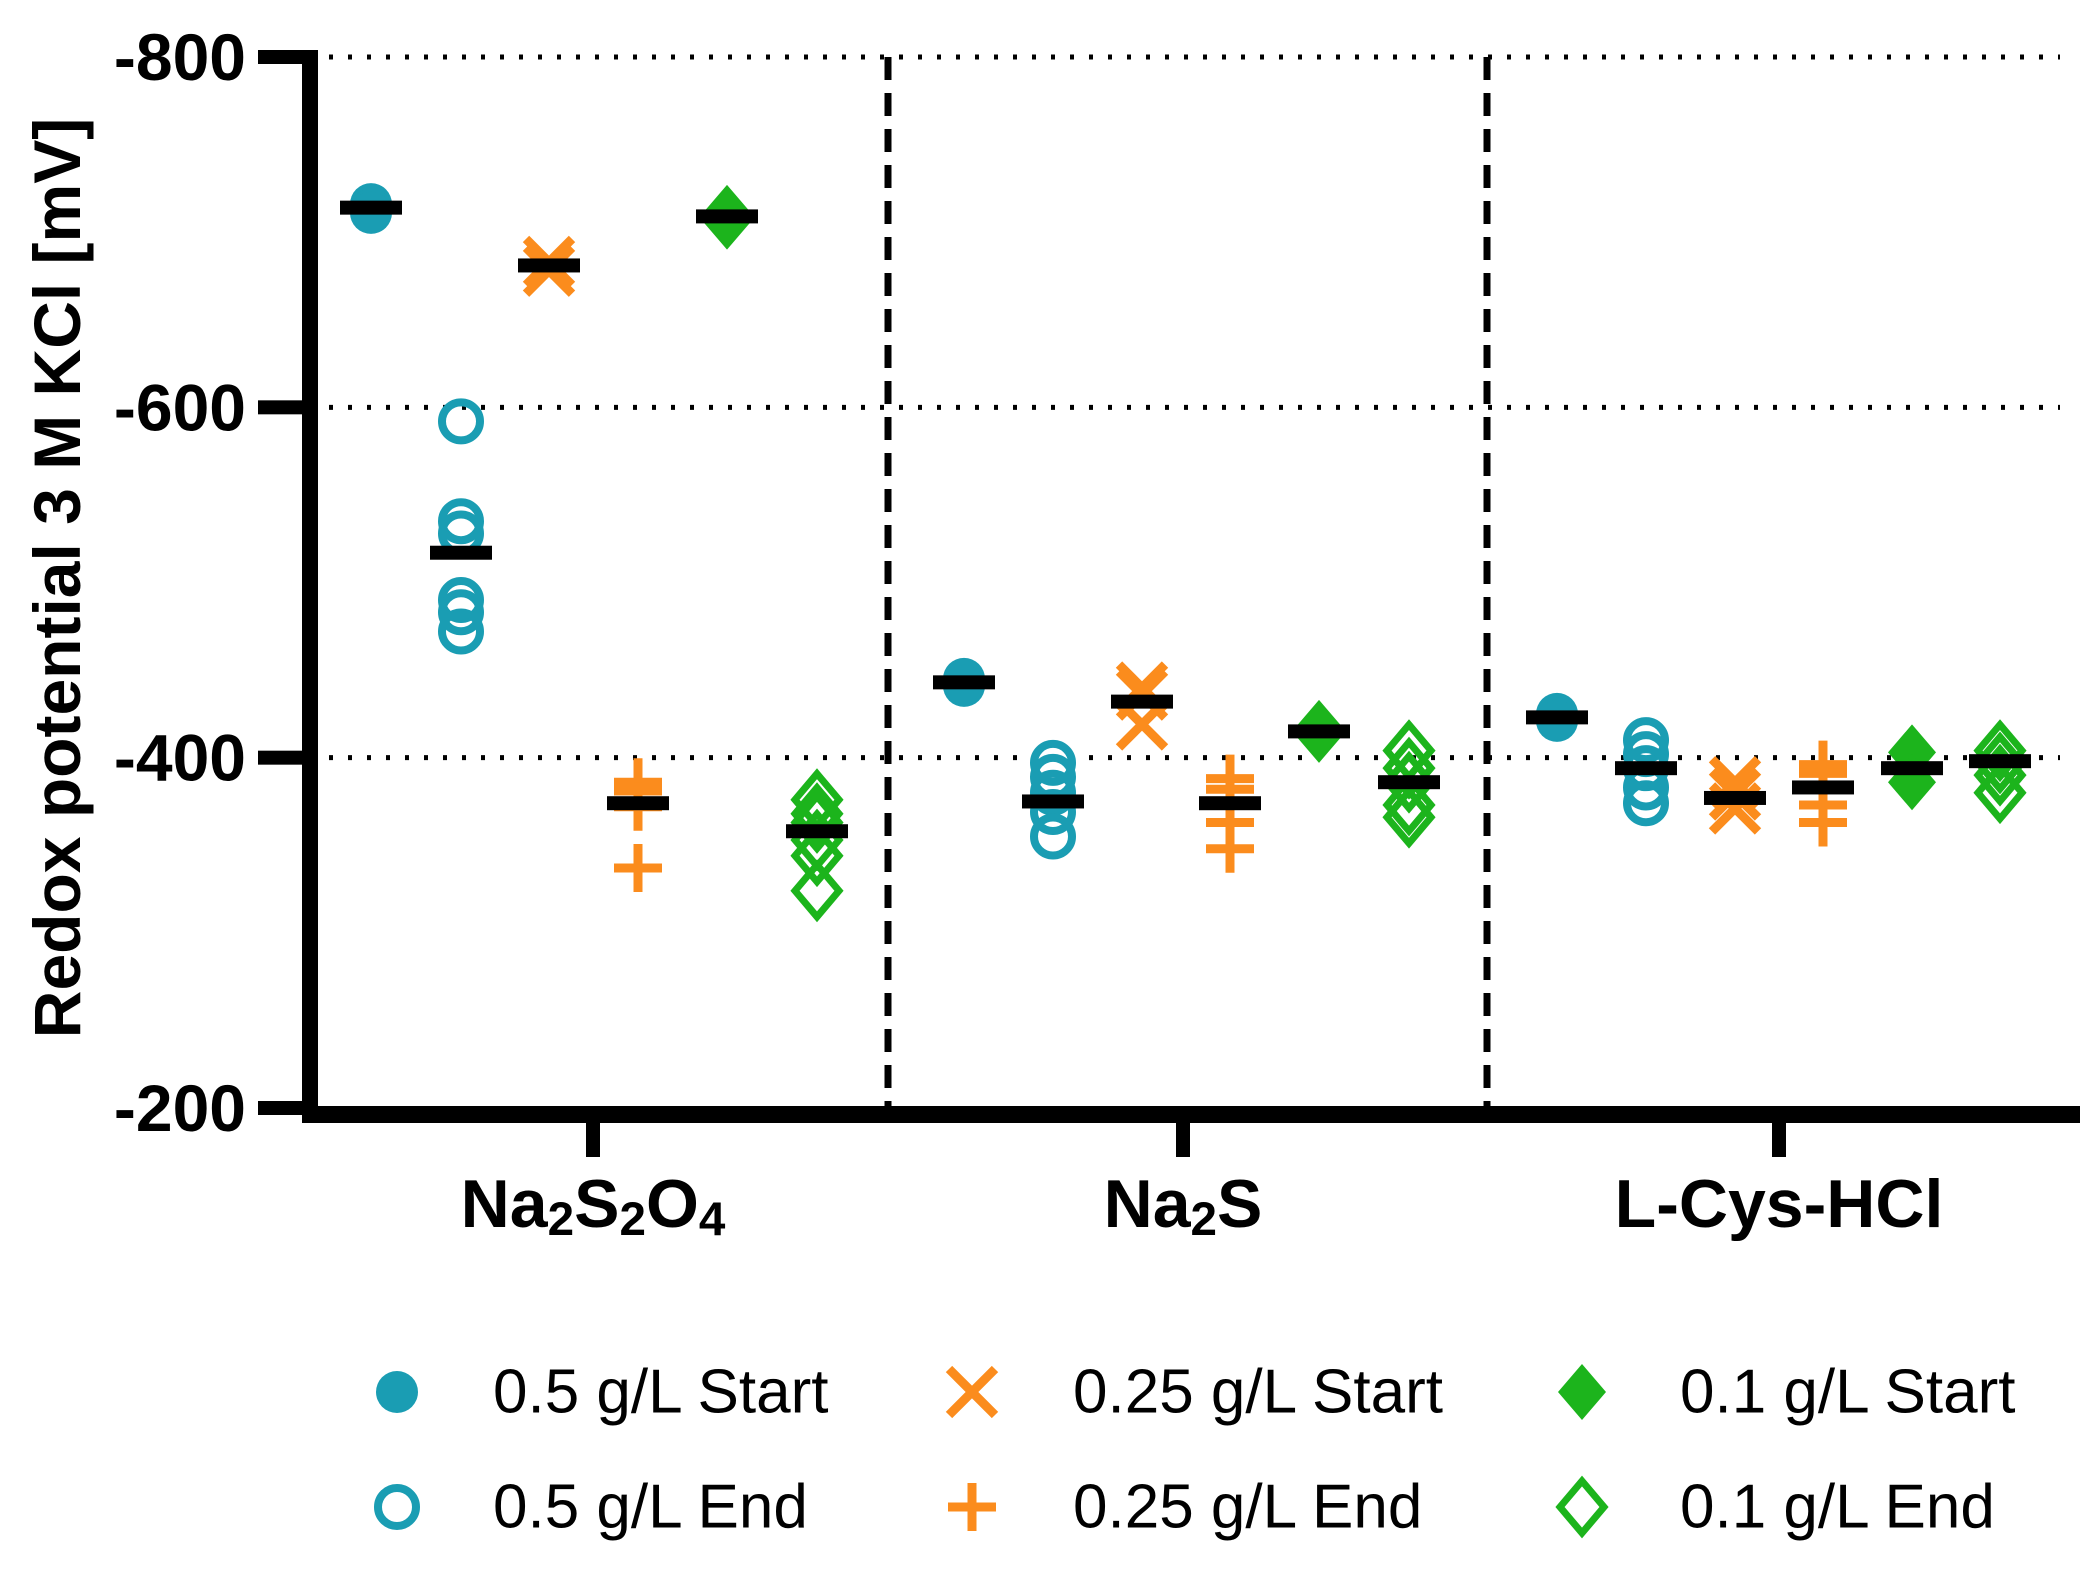 The image size is (2097, 1572). Describe the element at coordinates (180, 407) in the screenshot. I see `y-tick-label: -600` at that location.